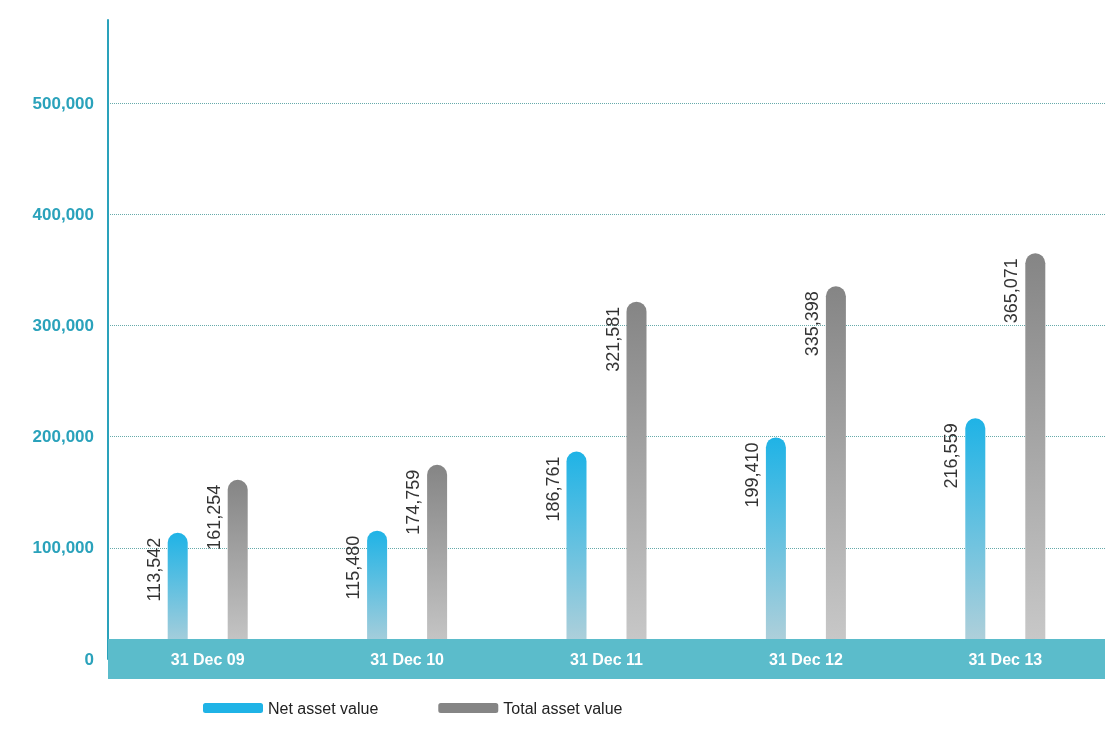 This screenshot has height=735, width=1113. I want to click on y-tick-label: 500,000, so click(63, 103).